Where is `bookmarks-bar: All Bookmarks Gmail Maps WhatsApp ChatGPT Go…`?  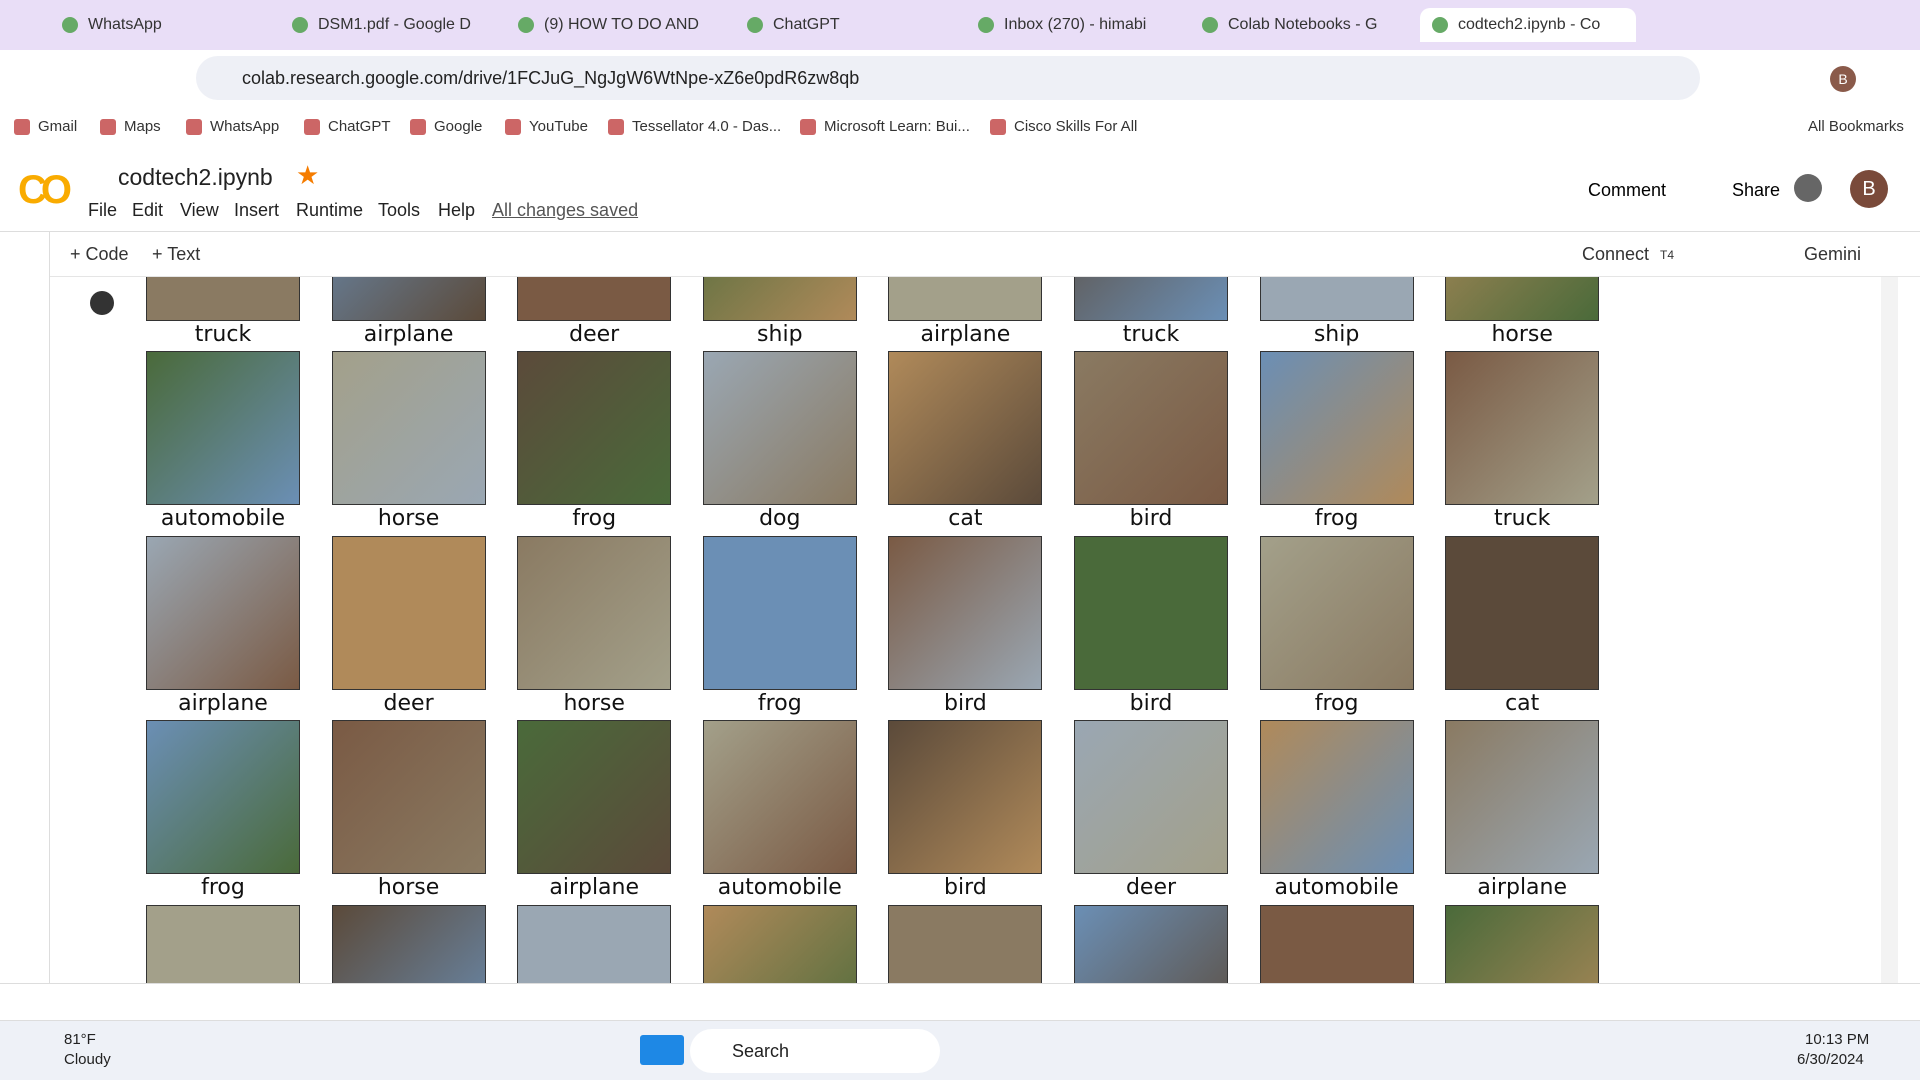 bookmarks-bar: All Bookmarks Gmail Maps WhatsApp ChatGPT Go… is located at coordinates (960, 128).